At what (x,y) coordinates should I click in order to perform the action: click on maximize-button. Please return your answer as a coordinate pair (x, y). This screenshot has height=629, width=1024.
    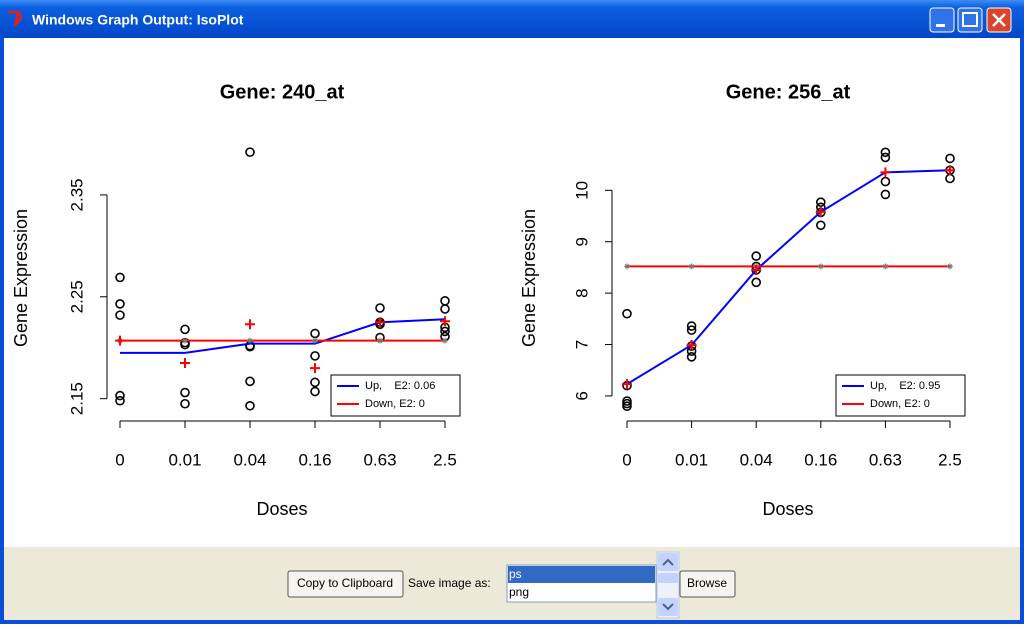
    Looking at the image, I should click on (970, 20).